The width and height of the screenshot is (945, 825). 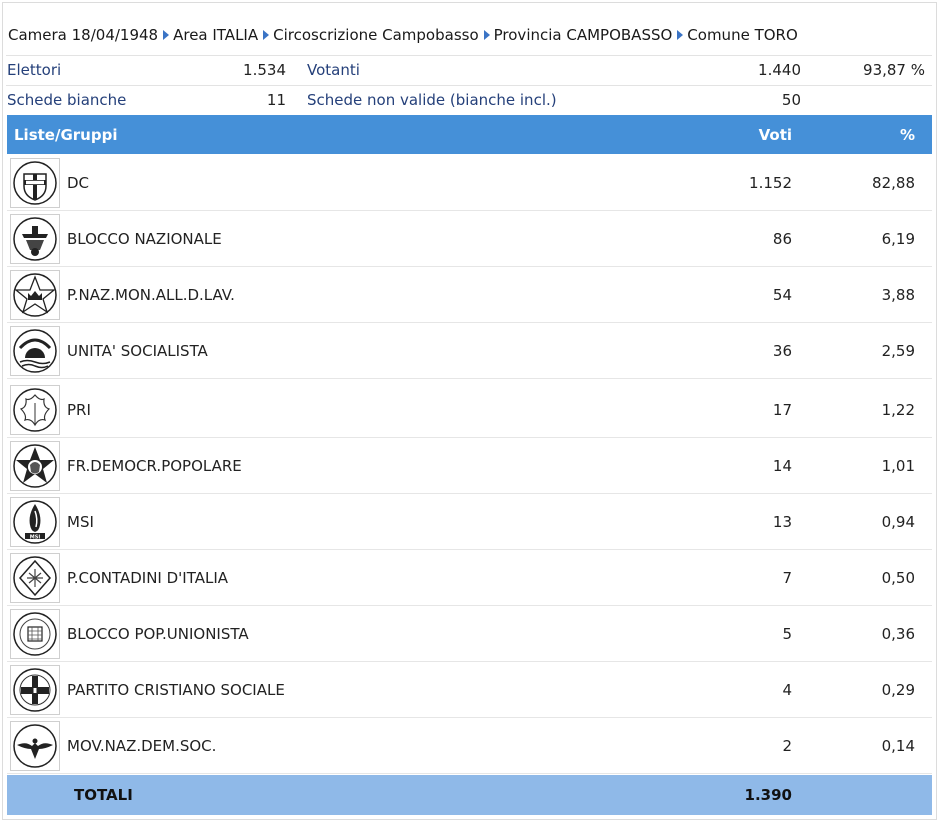 What do you see at coordinates (469, 795) in the screenshot?
I see `totals-row: TOTALI 1.390` at bounding box center [469, 795].